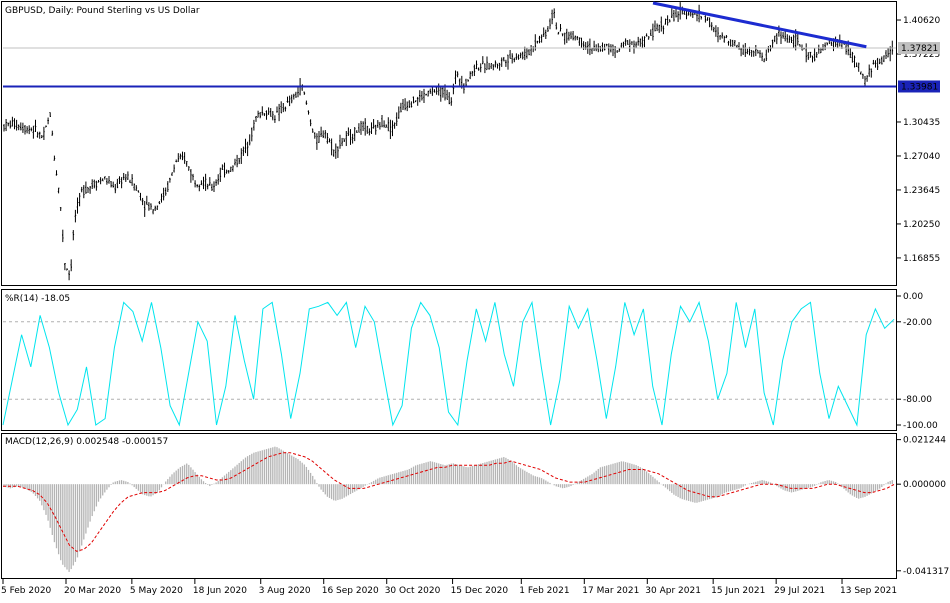 The width and height of the screenshot is (950, 603). I want to click on price-tick-label: 1.16855, so click(921, 259).